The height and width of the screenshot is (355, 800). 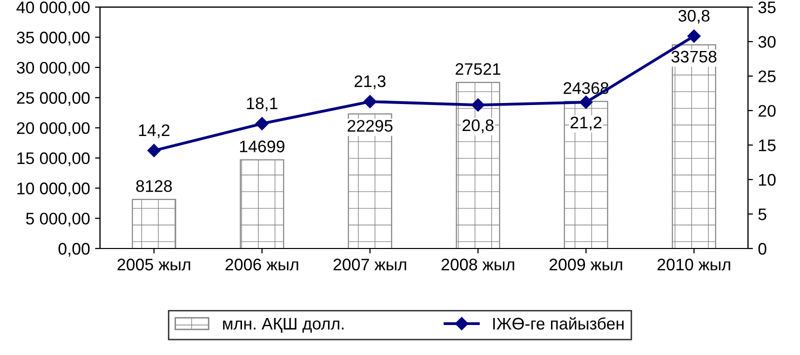 What do you see at coordinates (58, 219) in the screenshot?
I see `y-tick-label: 5 000,00` at bounding box center [58, 219].